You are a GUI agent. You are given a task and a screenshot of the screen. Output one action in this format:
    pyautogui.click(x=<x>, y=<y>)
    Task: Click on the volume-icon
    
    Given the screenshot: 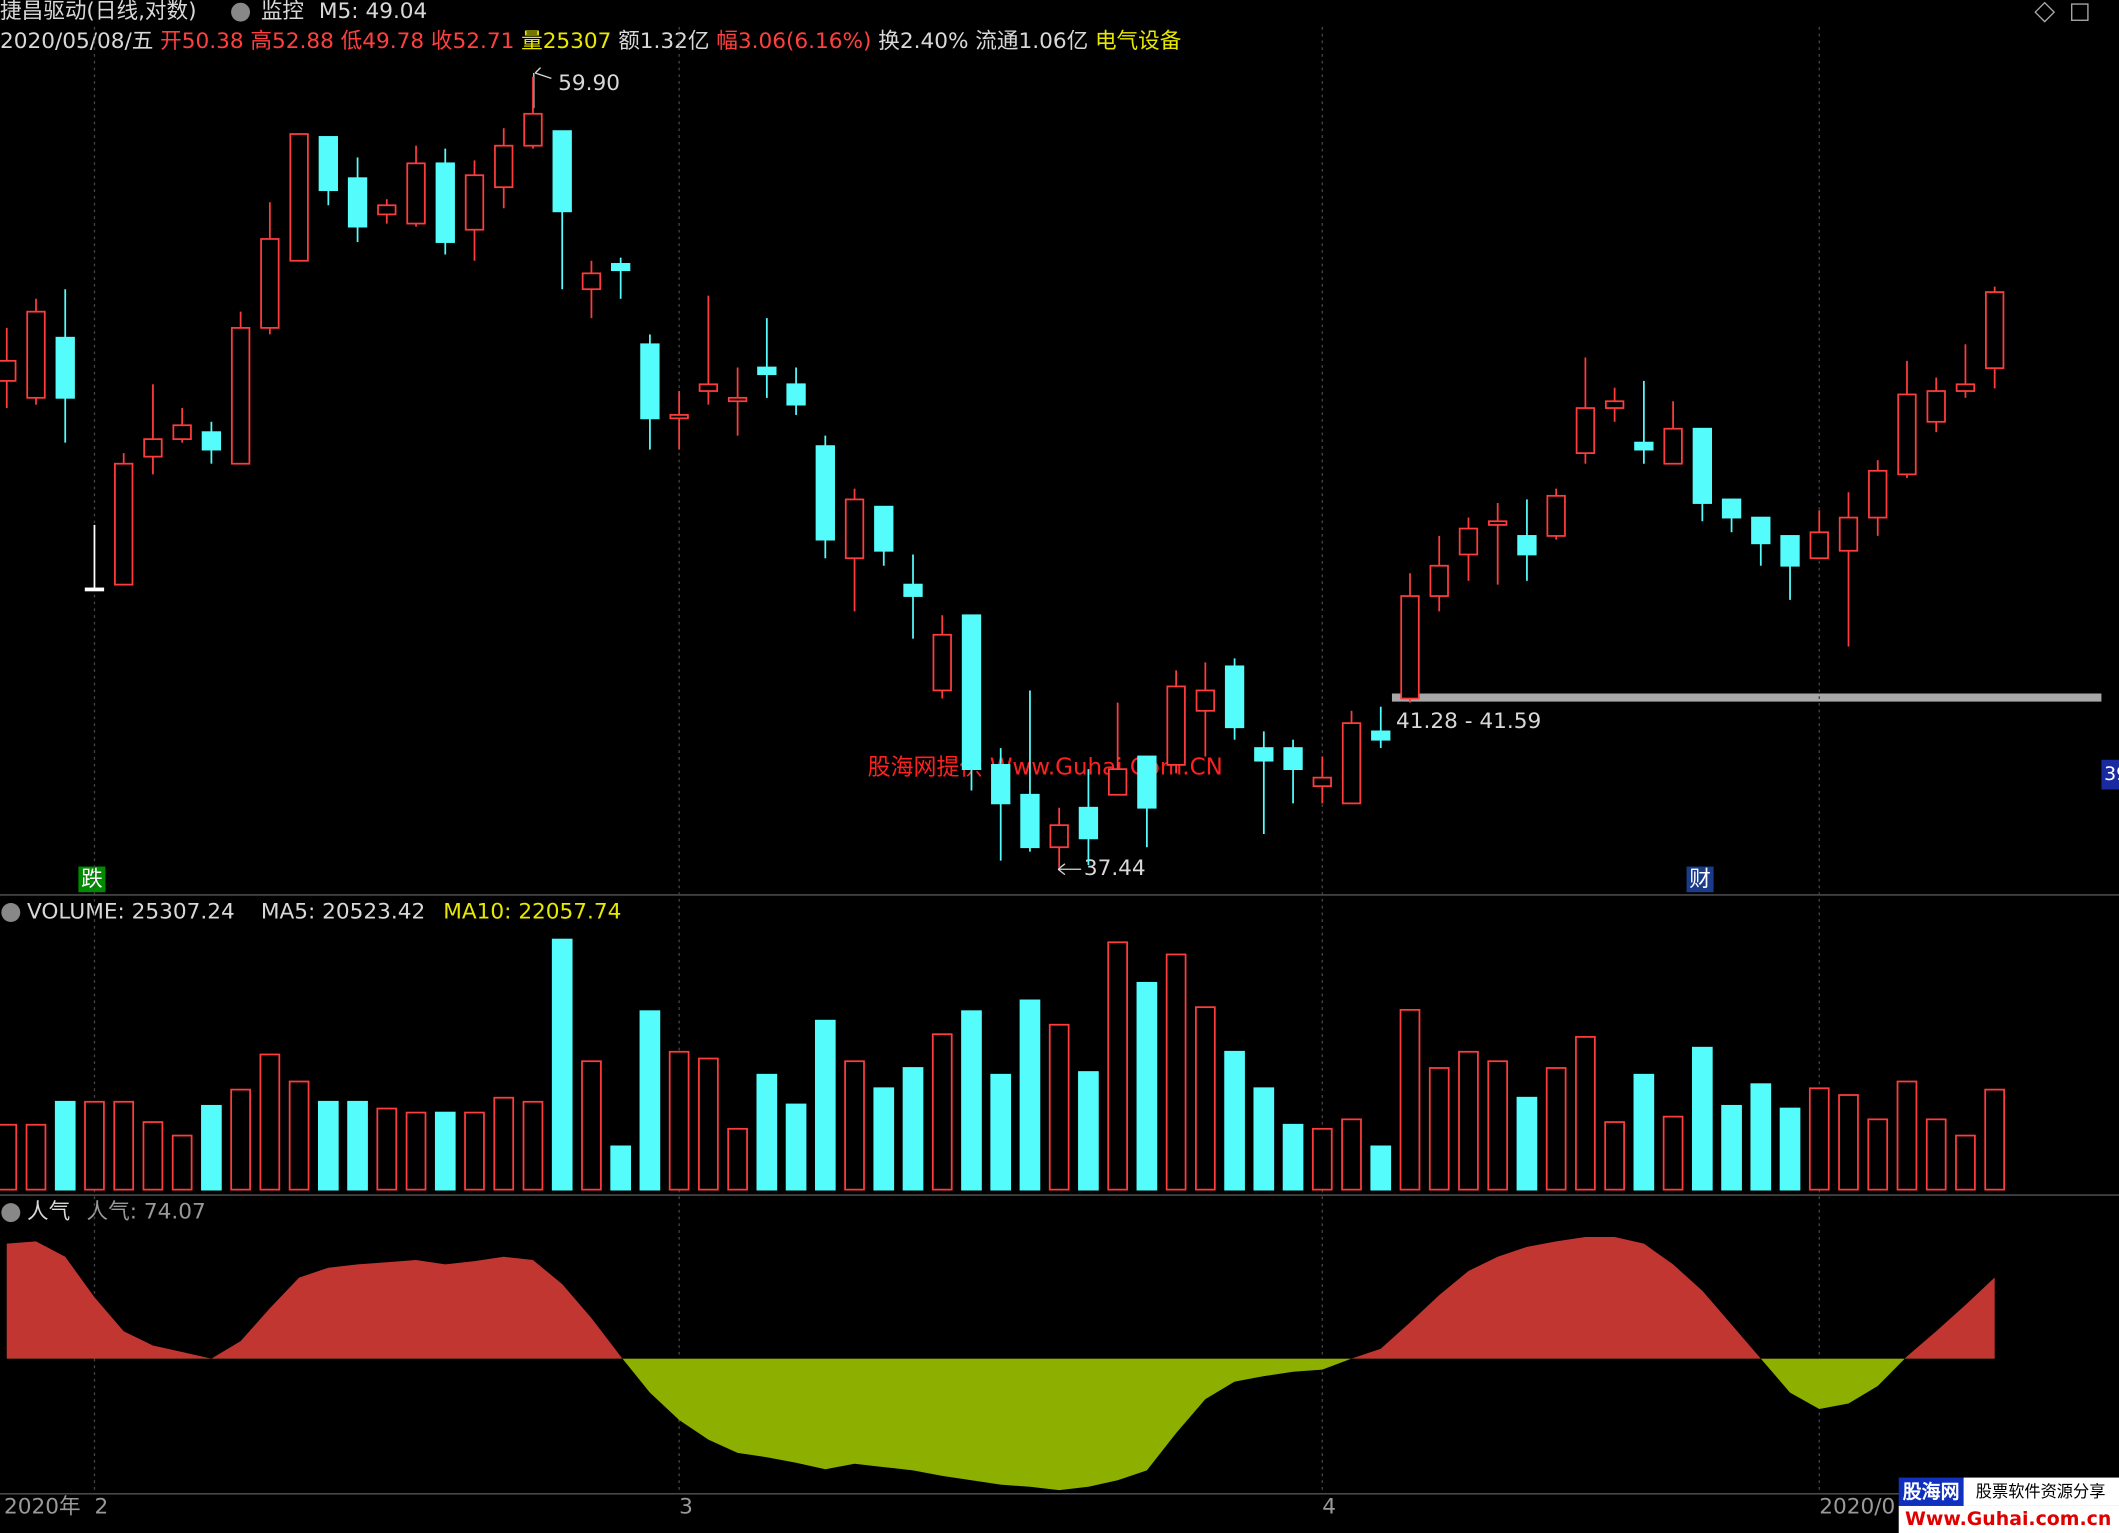 What is the action you would take?
    pyautogui.click(x=11, y=912)
    